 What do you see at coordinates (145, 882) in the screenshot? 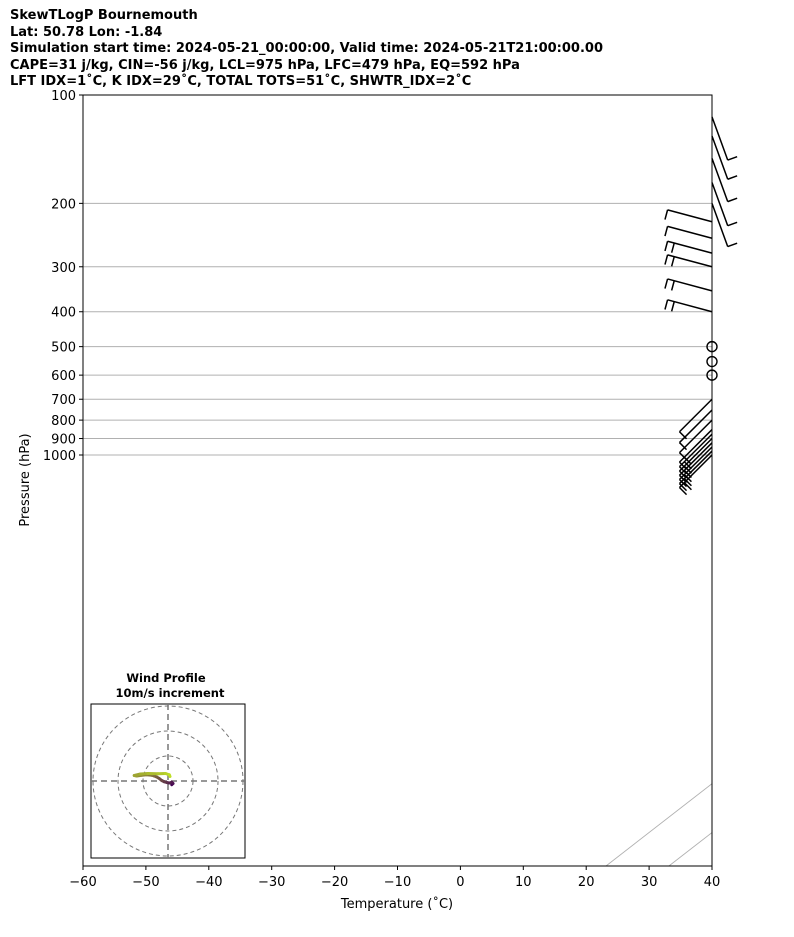
I see `x-tick-label: −50` at bounding box center [145, 882].